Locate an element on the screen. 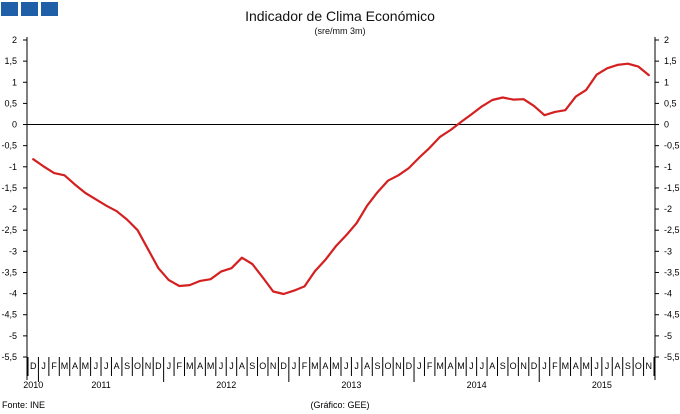 This screenshot has height=414, width=680. y-tick-label: -5,5 is located at coordinates (9, 357).